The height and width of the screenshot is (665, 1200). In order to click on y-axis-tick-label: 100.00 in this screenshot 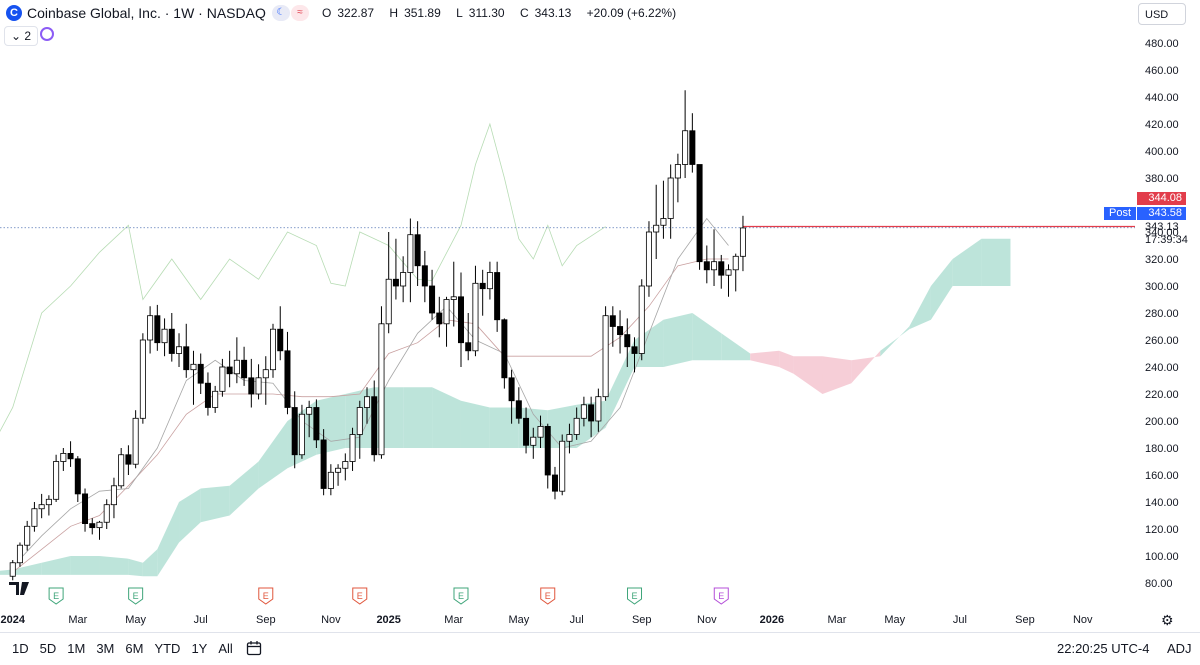, I will do `click(1162, 557)`.